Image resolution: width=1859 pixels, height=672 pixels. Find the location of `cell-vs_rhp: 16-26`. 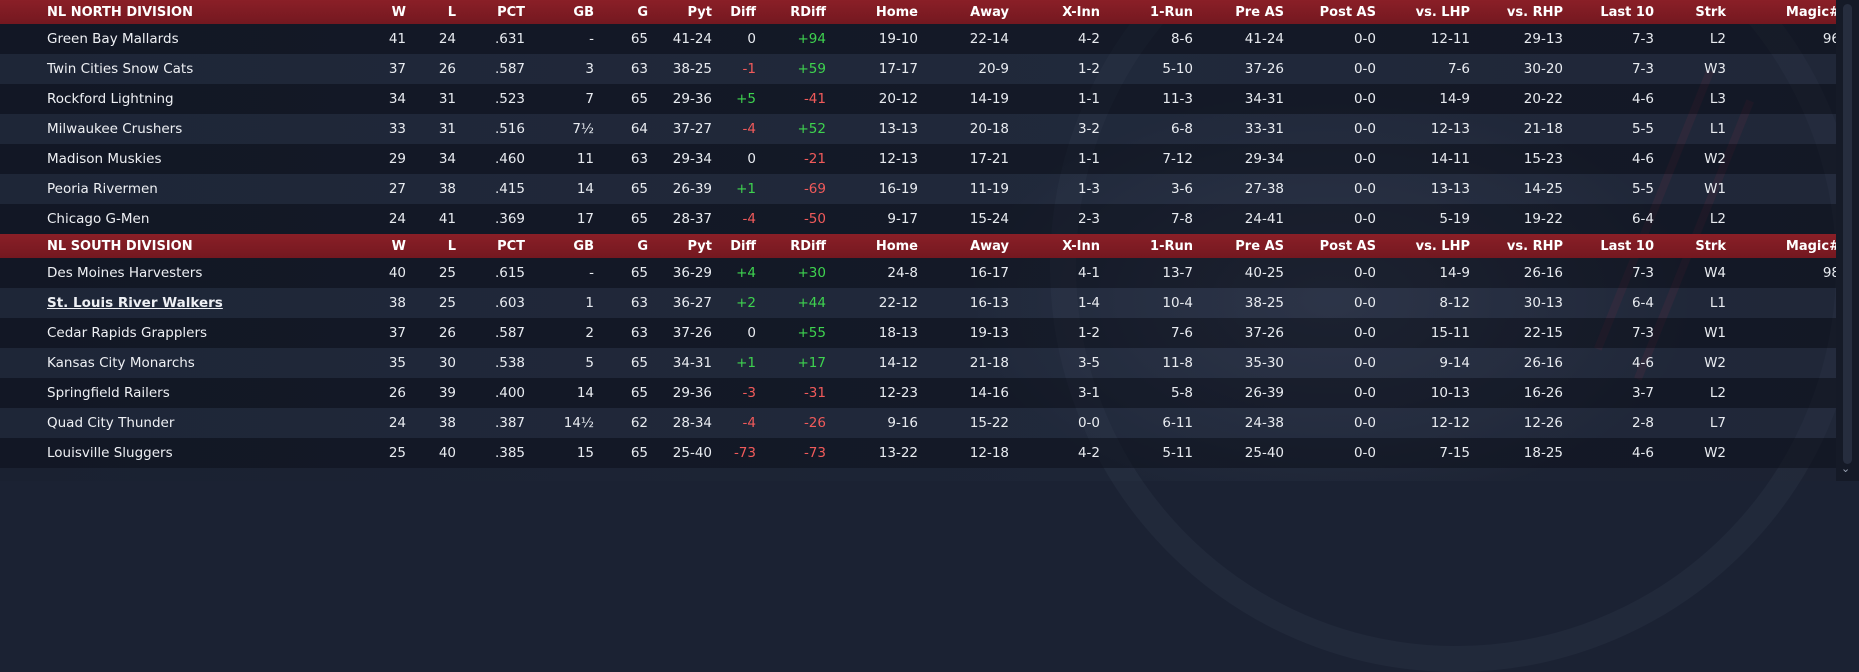

cell-vs_rhp: 16-26 is located at coordinates (1543, 393).